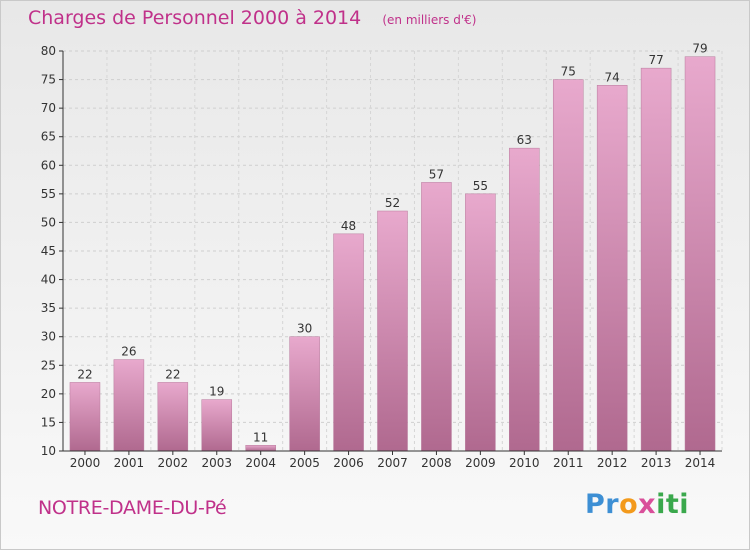 The height and width of the screenshot is (550, 750). I want to click on y-tick-label: 70, so click(48, 108).